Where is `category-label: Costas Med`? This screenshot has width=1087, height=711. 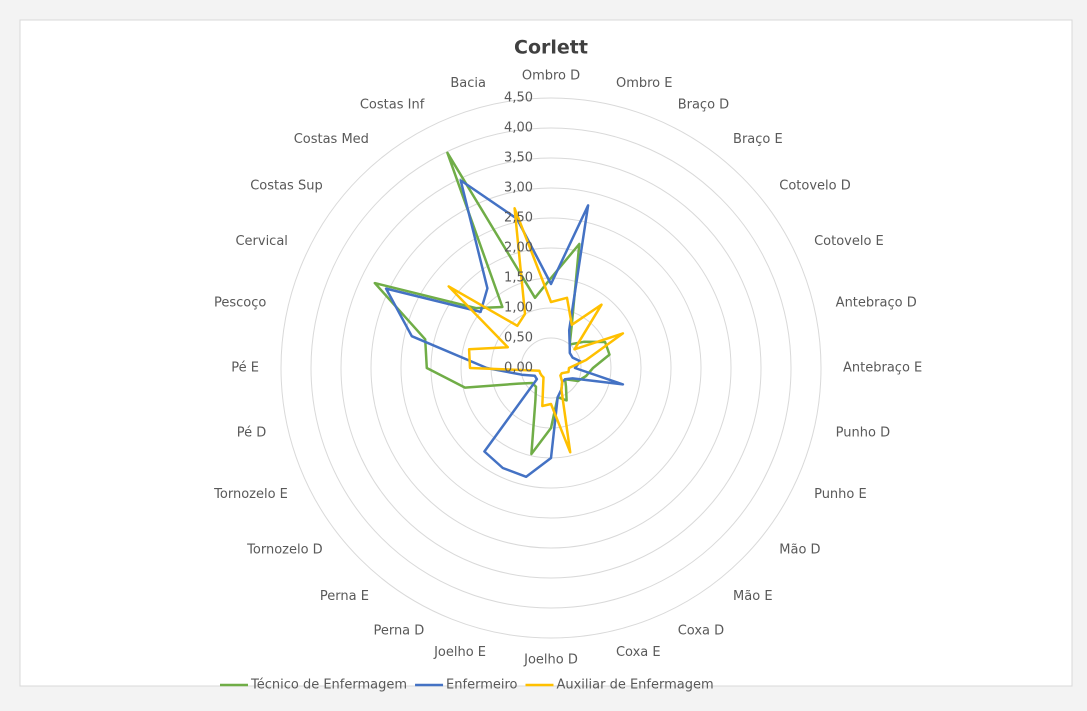 category-label: Costas Med is located at coordinates (331, 139).